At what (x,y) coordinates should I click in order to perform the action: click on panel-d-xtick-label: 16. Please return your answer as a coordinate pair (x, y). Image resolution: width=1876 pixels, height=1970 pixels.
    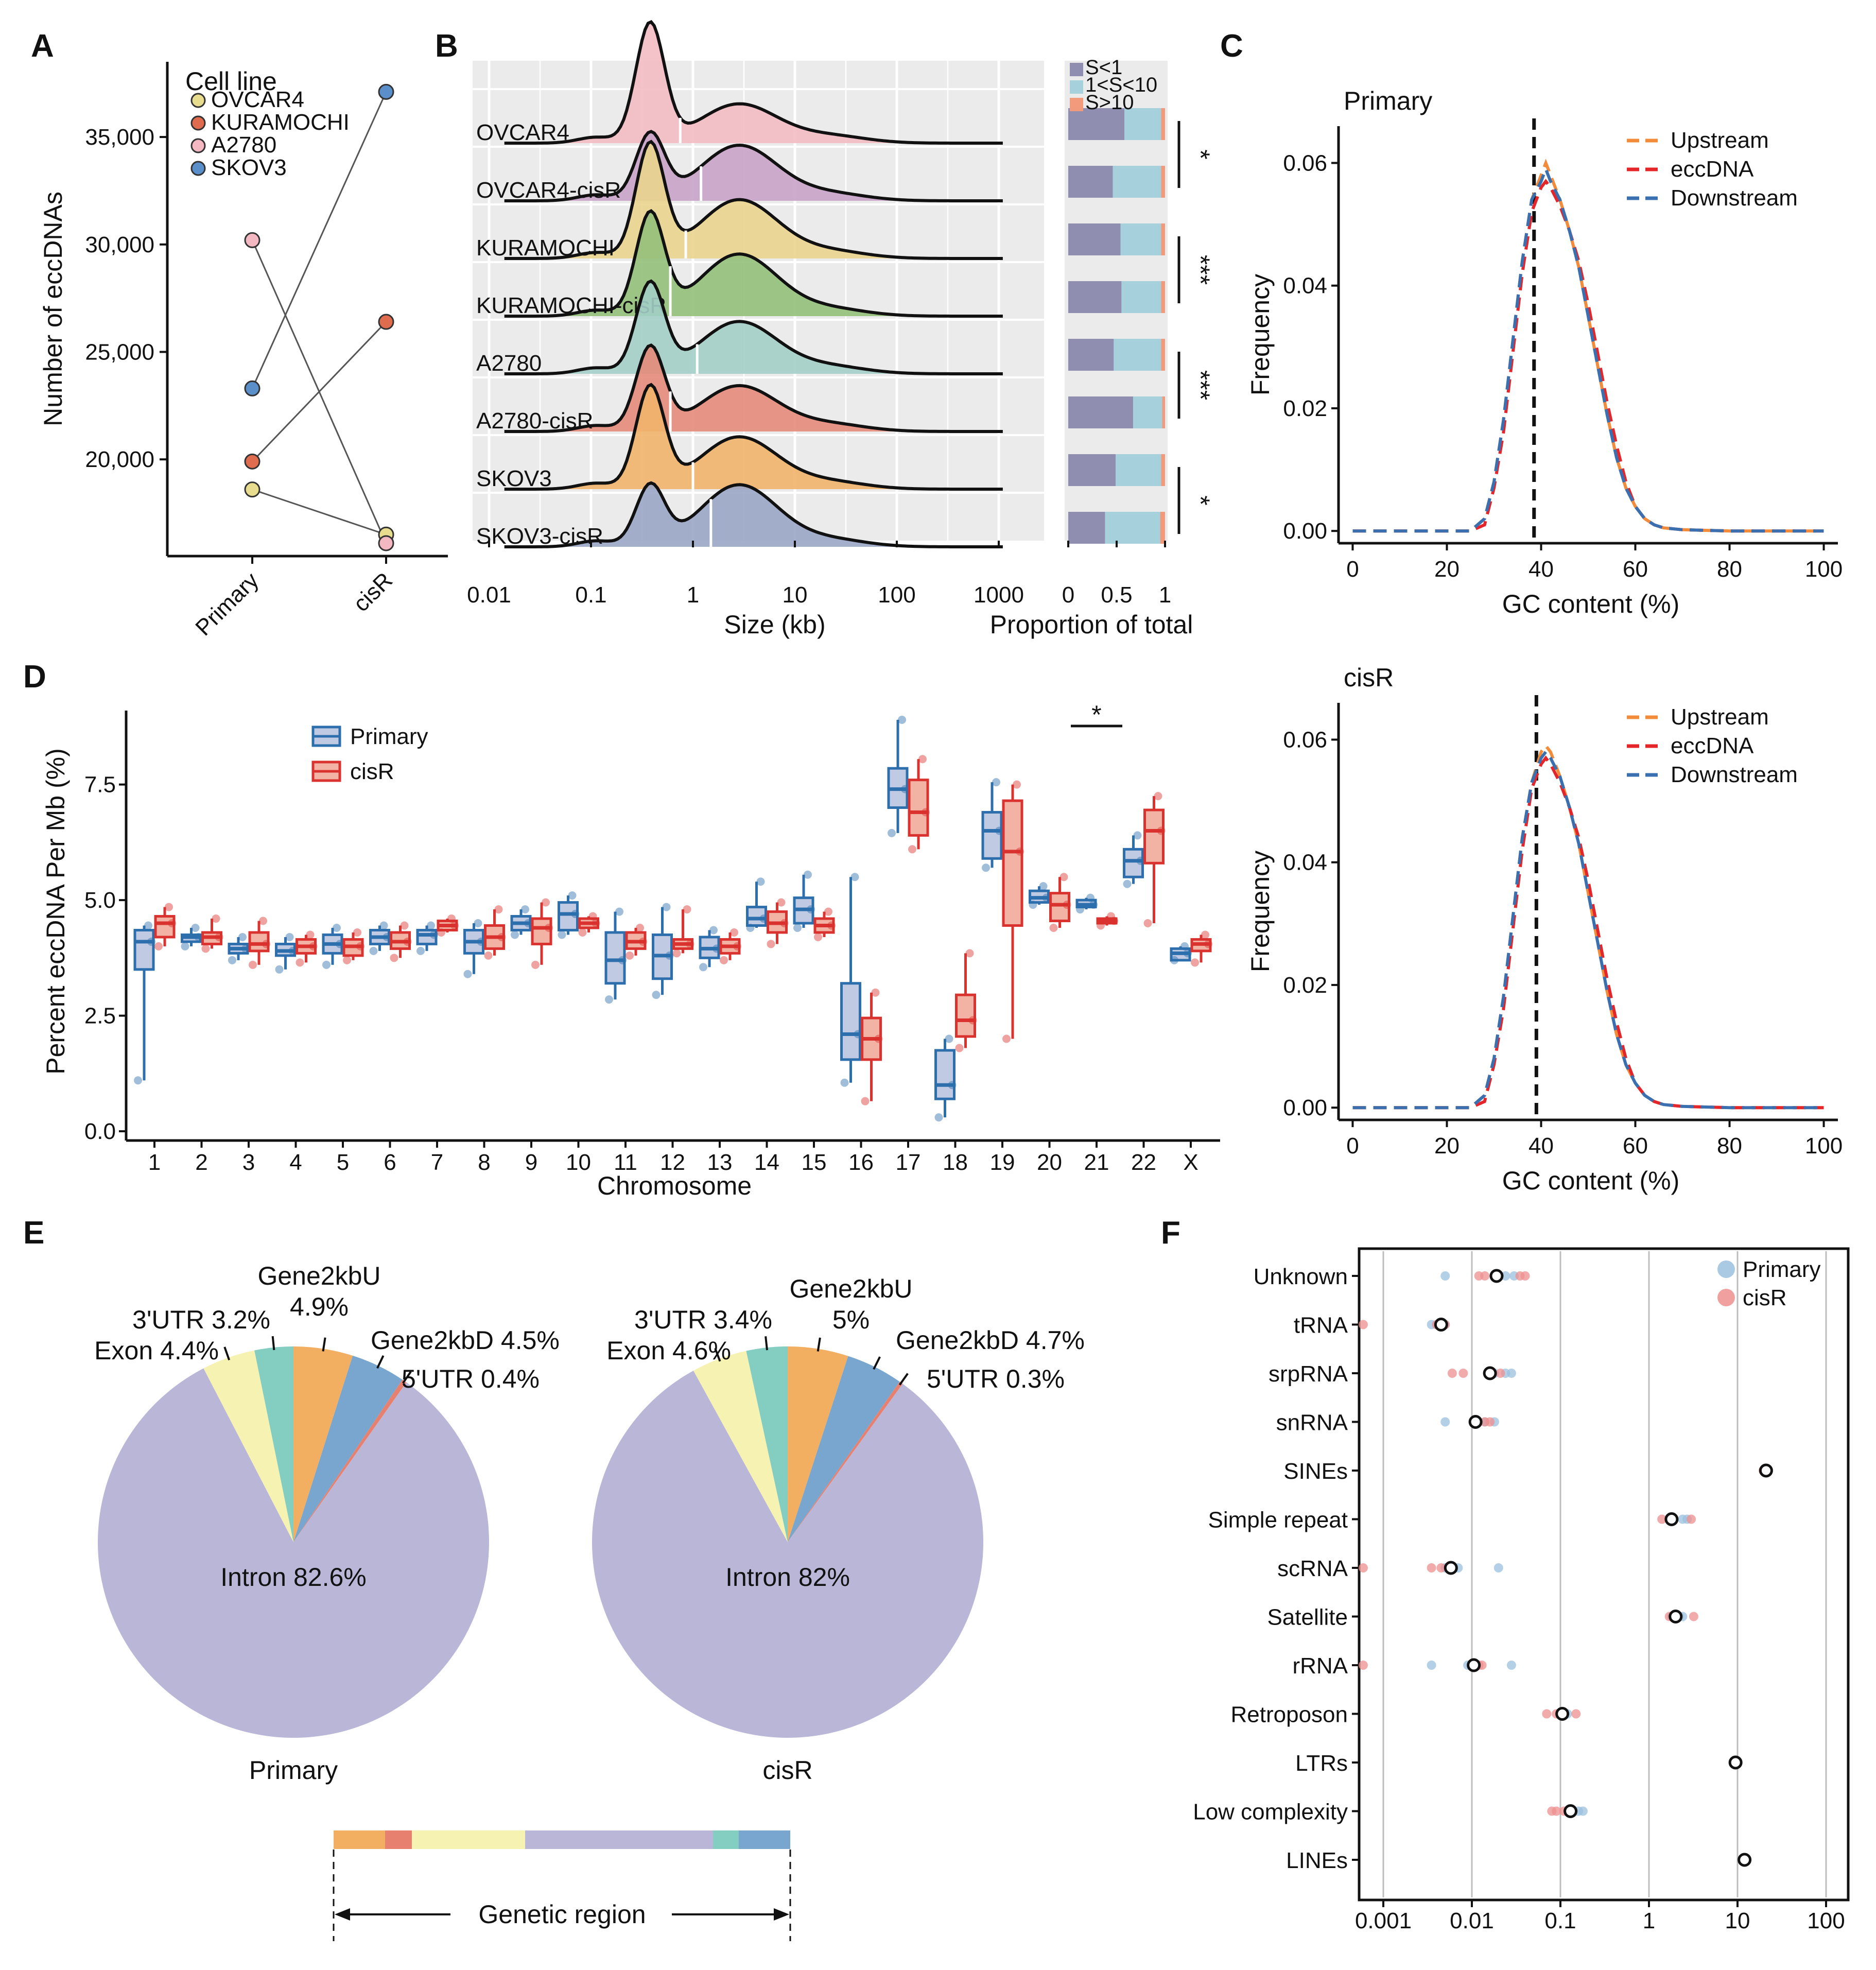
    Looking at the image, I should click on (861, 1162).